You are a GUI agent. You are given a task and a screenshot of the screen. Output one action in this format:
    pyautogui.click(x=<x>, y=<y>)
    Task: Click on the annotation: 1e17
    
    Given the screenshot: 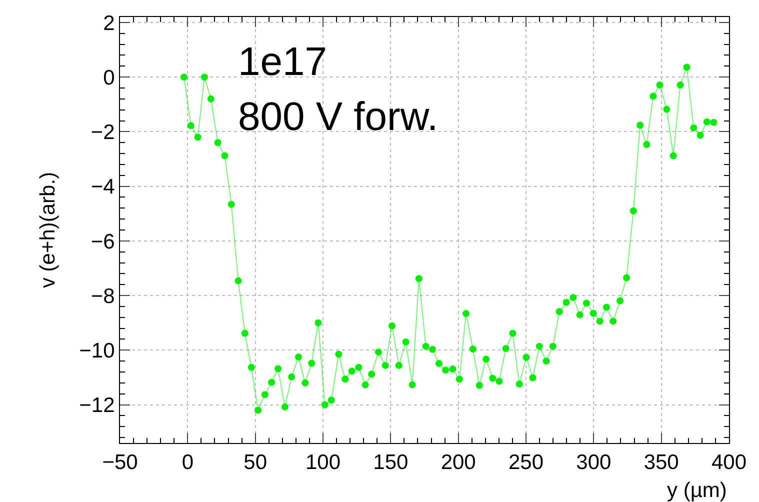 What is the action you would take?
    pyautogui.click(x=282, y=62)
    